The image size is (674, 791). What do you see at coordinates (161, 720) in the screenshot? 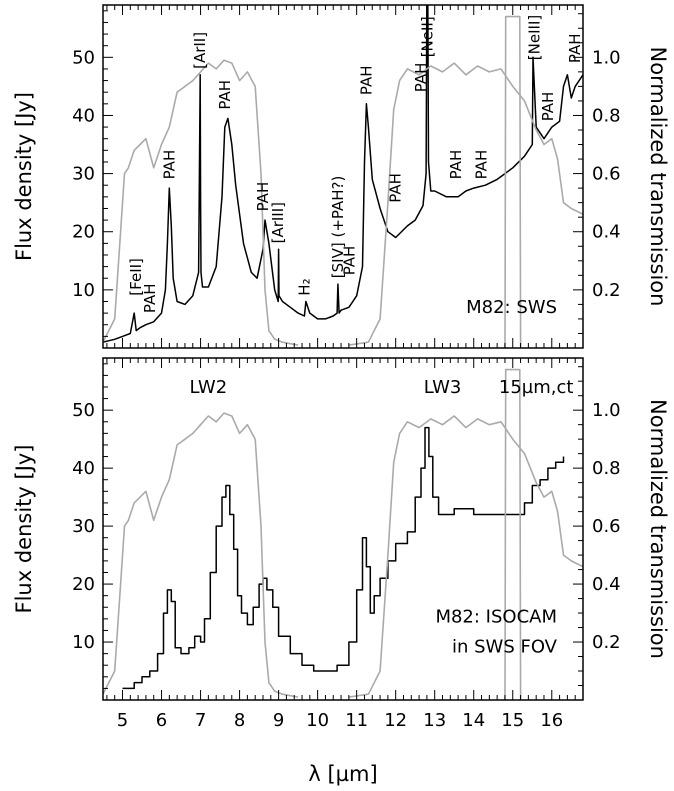
I see `x-tick-label: 6` at bounding box center [161, 720].